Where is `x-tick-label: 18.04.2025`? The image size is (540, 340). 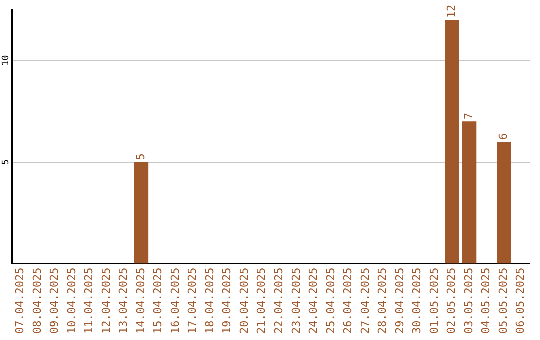
x-tick-label: 18.04.2025 is located at coordinates (209, 301).